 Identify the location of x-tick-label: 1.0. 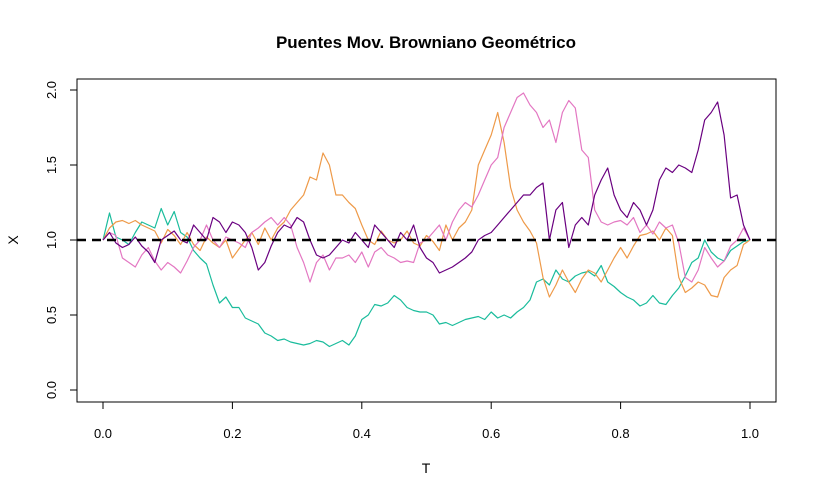
(750, 433).